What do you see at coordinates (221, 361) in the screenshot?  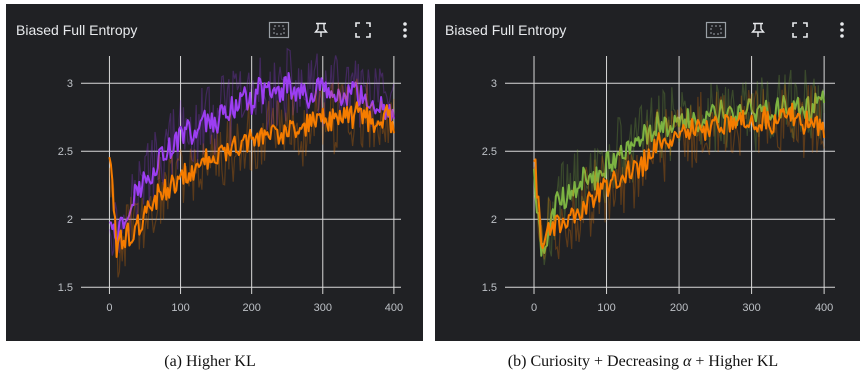 I see `caption-text: Higher KL` at bounding box center [221, 361].